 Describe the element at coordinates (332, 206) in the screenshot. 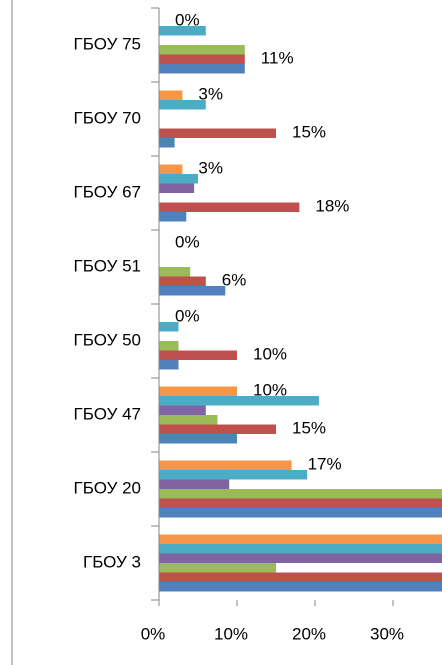

I see `data-label: 18%` at that location.